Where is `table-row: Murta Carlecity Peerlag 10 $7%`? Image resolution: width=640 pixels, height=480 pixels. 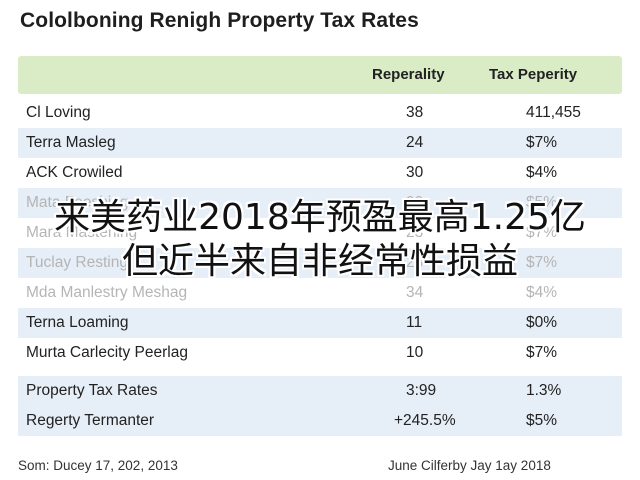
table-row: Murta Carlecity Peerlag 10 $7% is located at coordinates (320, 353).